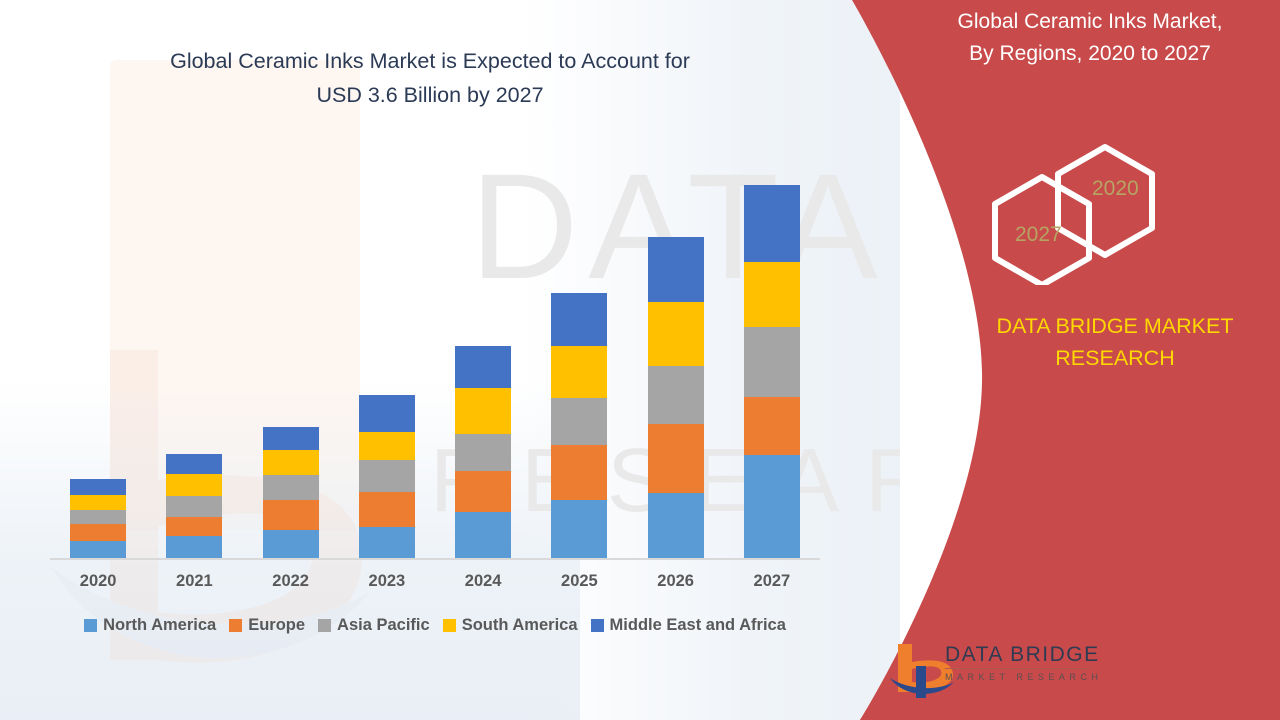  I want to click on x-axis-label: 2024, so click(483, 581).